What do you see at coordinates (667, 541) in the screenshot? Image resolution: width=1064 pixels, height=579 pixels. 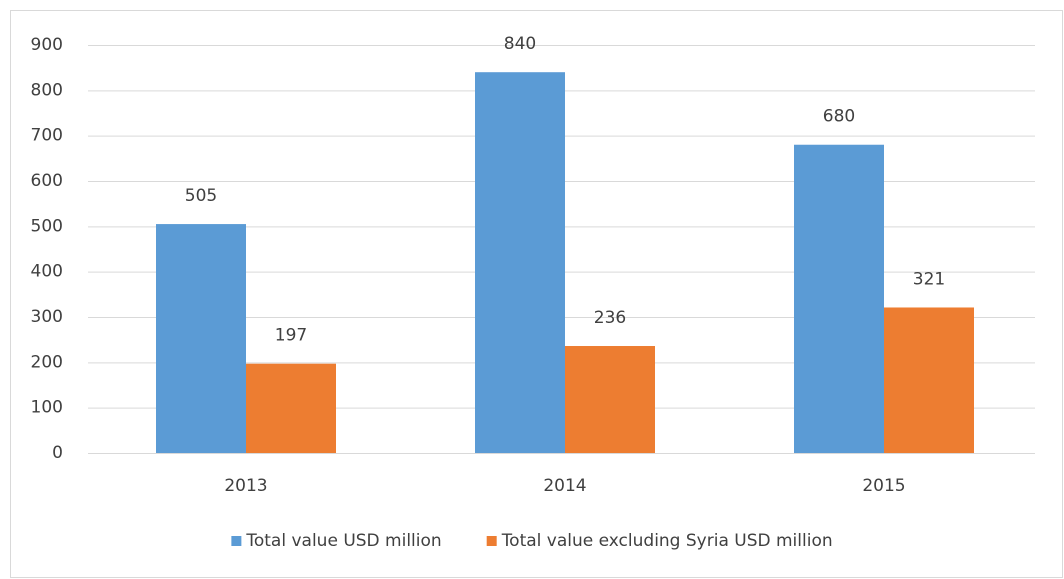 I see `legend-label: Total value excluding Syria USD million` at bounding box center [667, 541].